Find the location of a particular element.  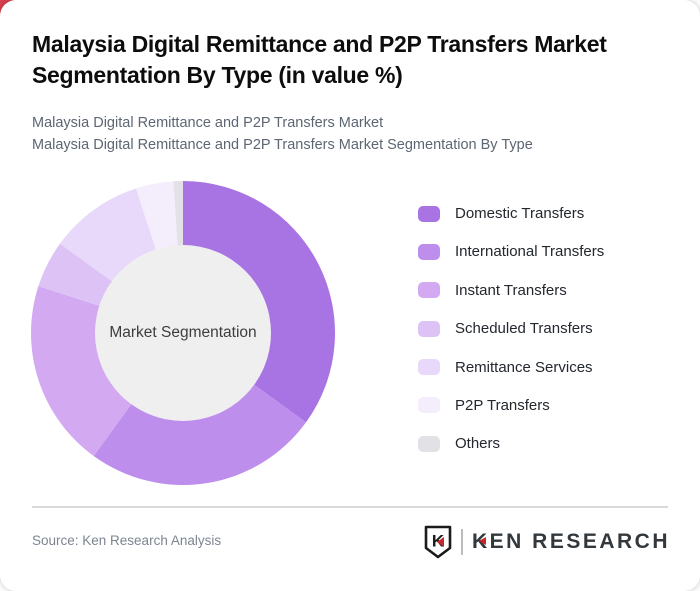

ken-research-shield-icon: K is located at coordinates (438, 542).